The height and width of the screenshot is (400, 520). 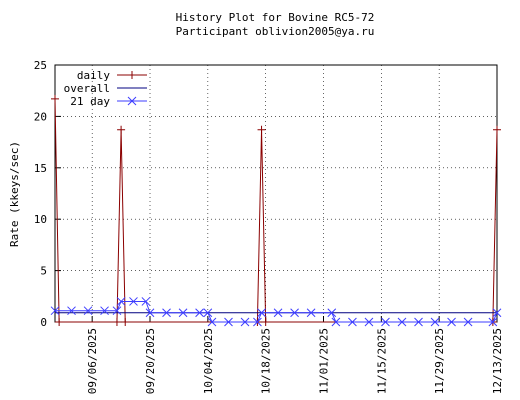 What do you see at coordinates (324, 361) in the screenshot?
I see `x-tick-label: 11/01/2025` at bounding box center [324, 361].